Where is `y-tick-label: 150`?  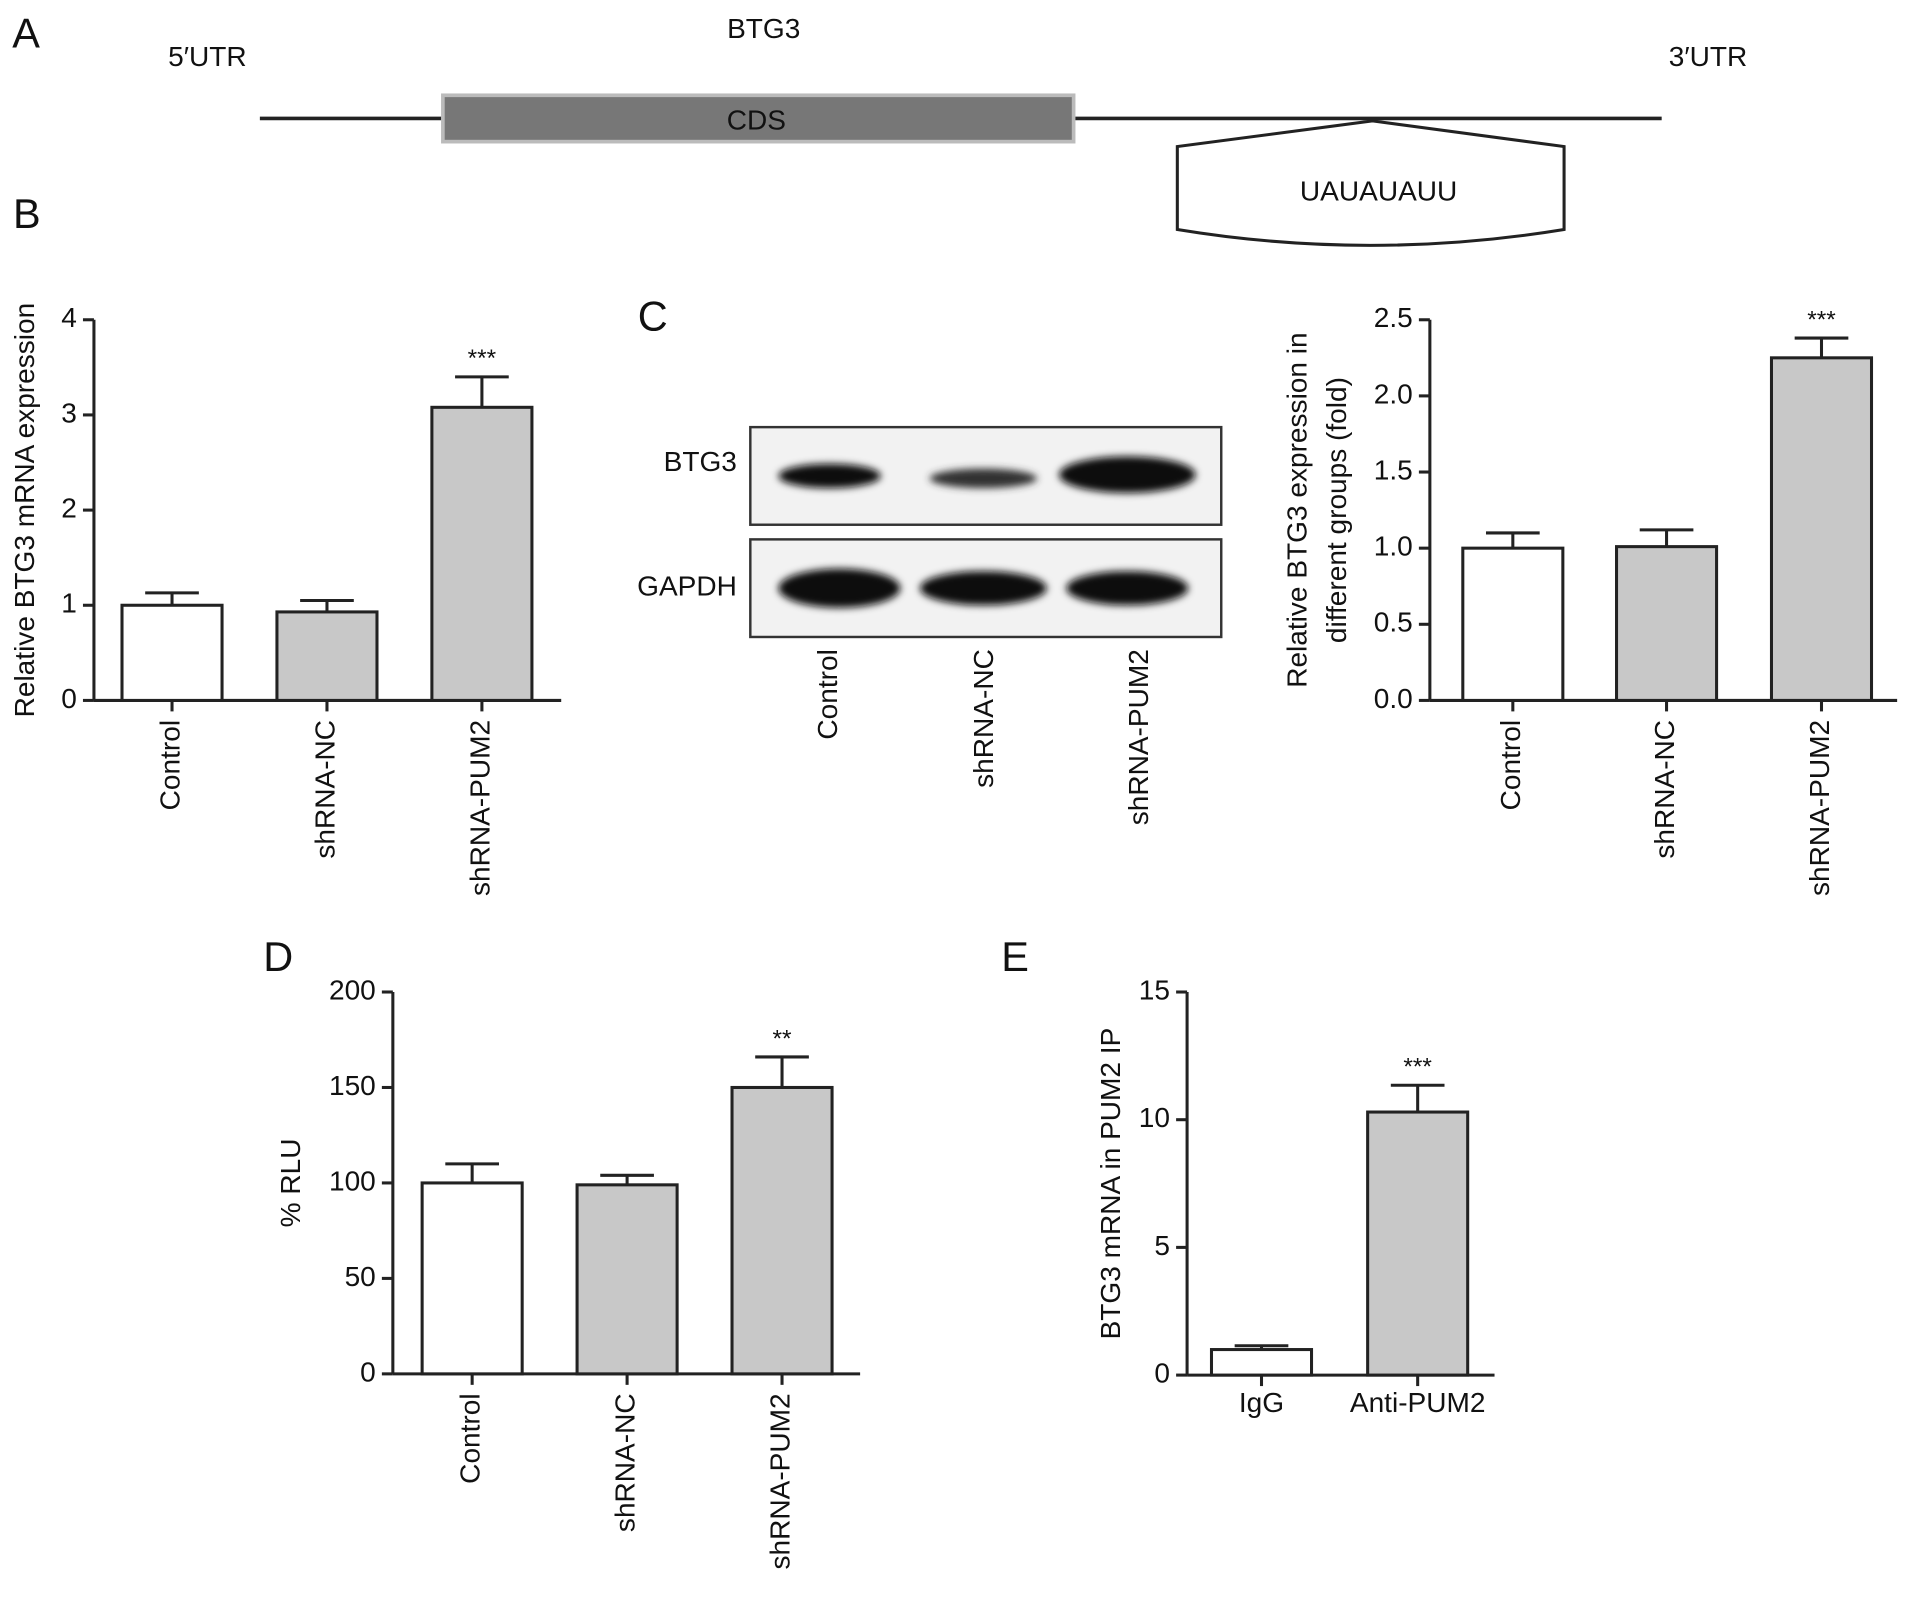
y-tick-label: 150 is located at coordinates (352, 1085).